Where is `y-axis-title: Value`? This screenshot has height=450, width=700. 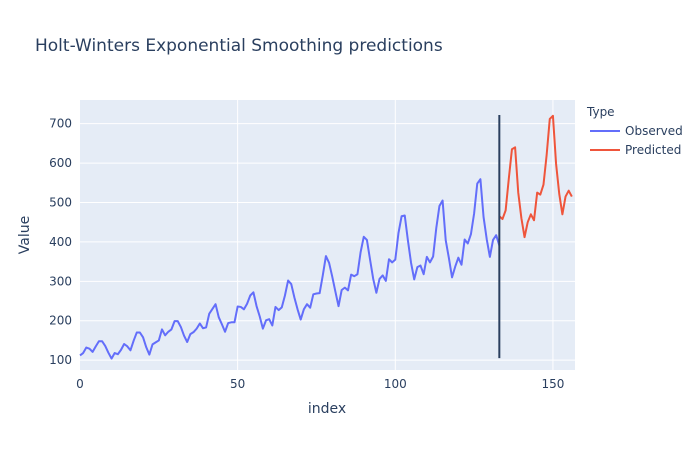
y-axis-title: Value is located at coordinates (25, 235).